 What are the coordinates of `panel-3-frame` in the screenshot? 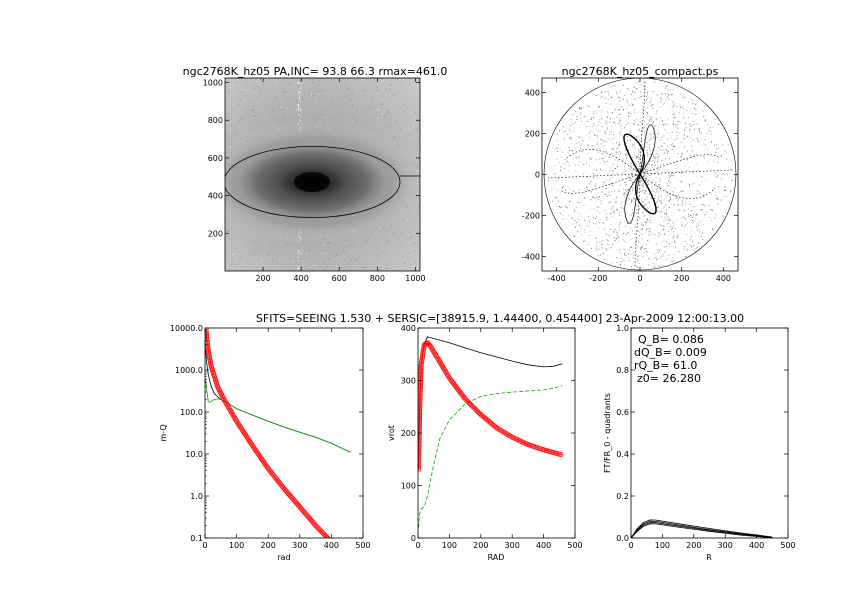 It's located at (284, 433).